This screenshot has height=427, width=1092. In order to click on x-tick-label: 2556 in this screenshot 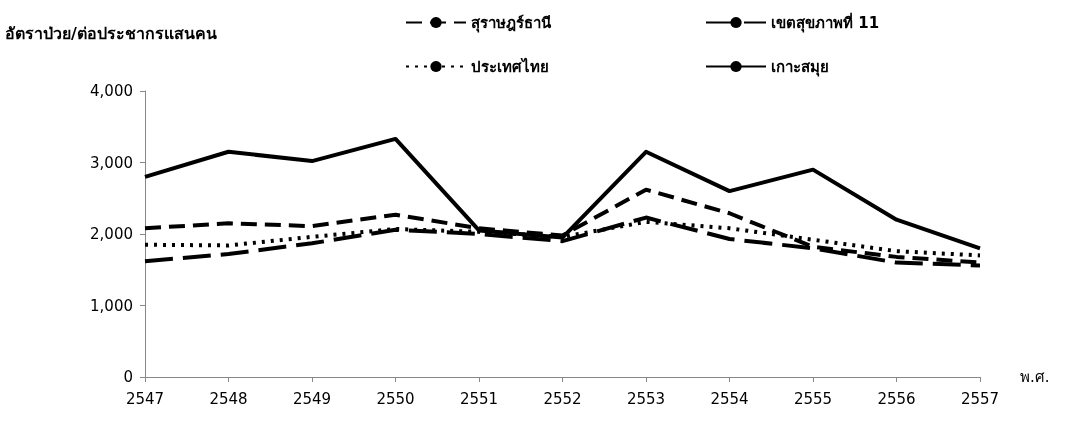, I will do `click(896, 398)`.